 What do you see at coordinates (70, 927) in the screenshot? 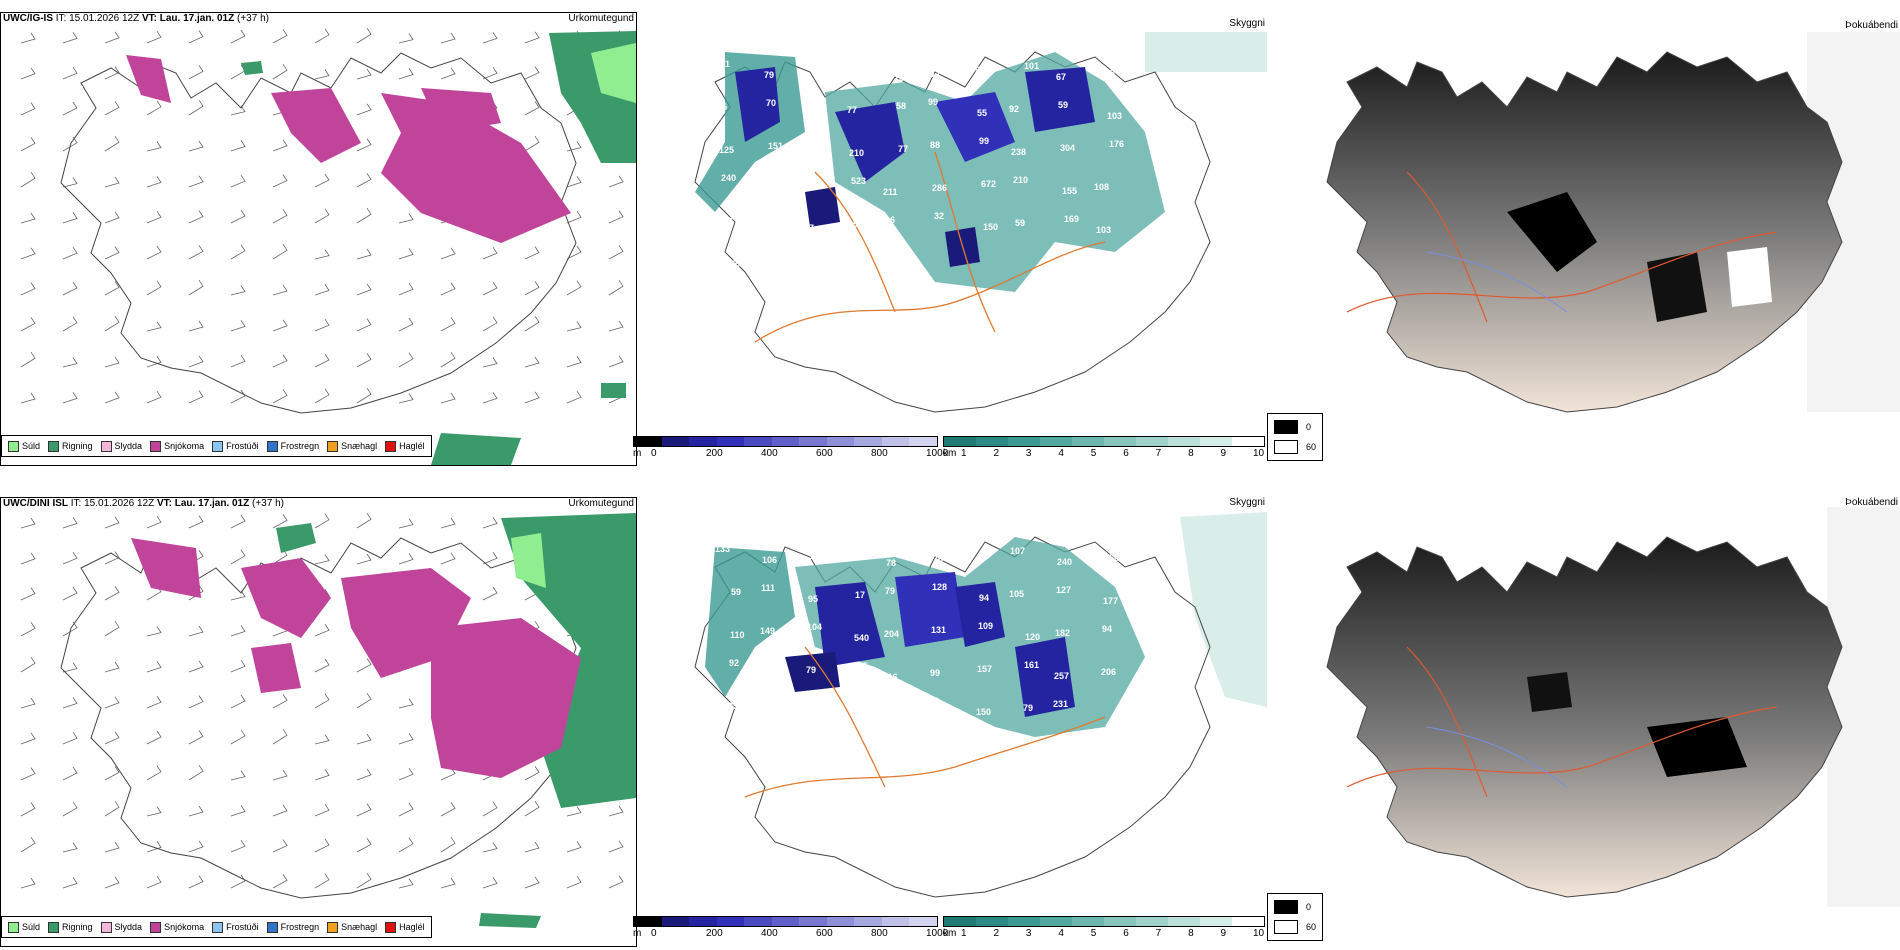
I see `legend-item: Rigning` at bounding box center [70, 927].